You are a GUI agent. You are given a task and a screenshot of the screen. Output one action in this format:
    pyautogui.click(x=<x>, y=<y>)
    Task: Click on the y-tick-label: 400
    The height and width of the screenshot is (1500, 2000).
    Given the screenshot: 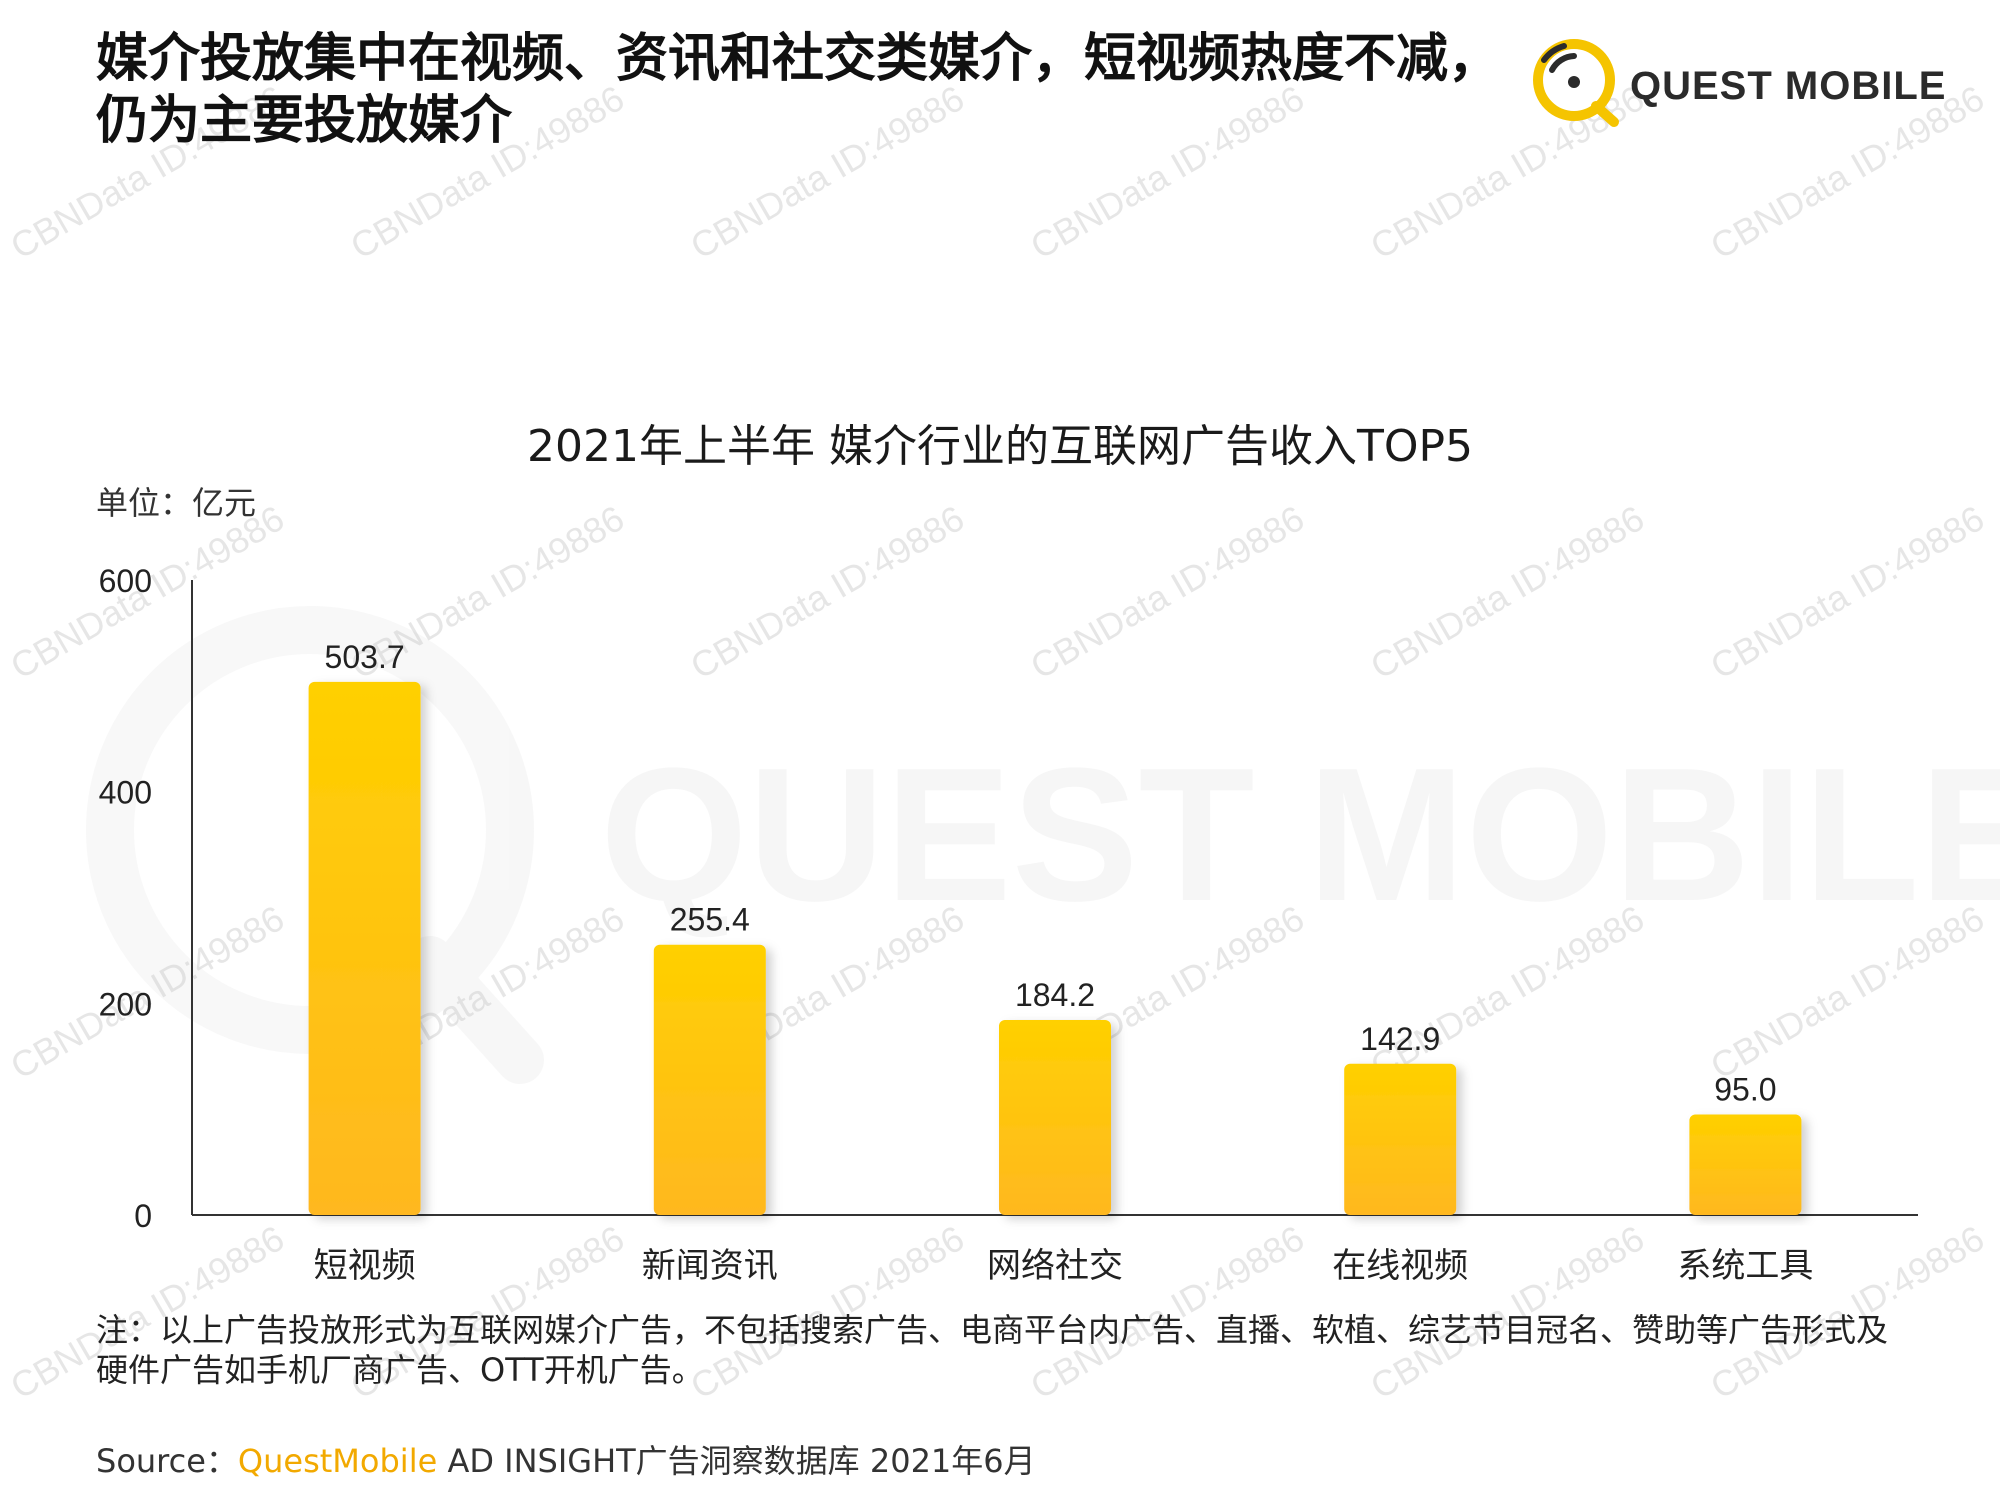 What is the action you would take?
    pyautogui.click(x=125, y=793)
    